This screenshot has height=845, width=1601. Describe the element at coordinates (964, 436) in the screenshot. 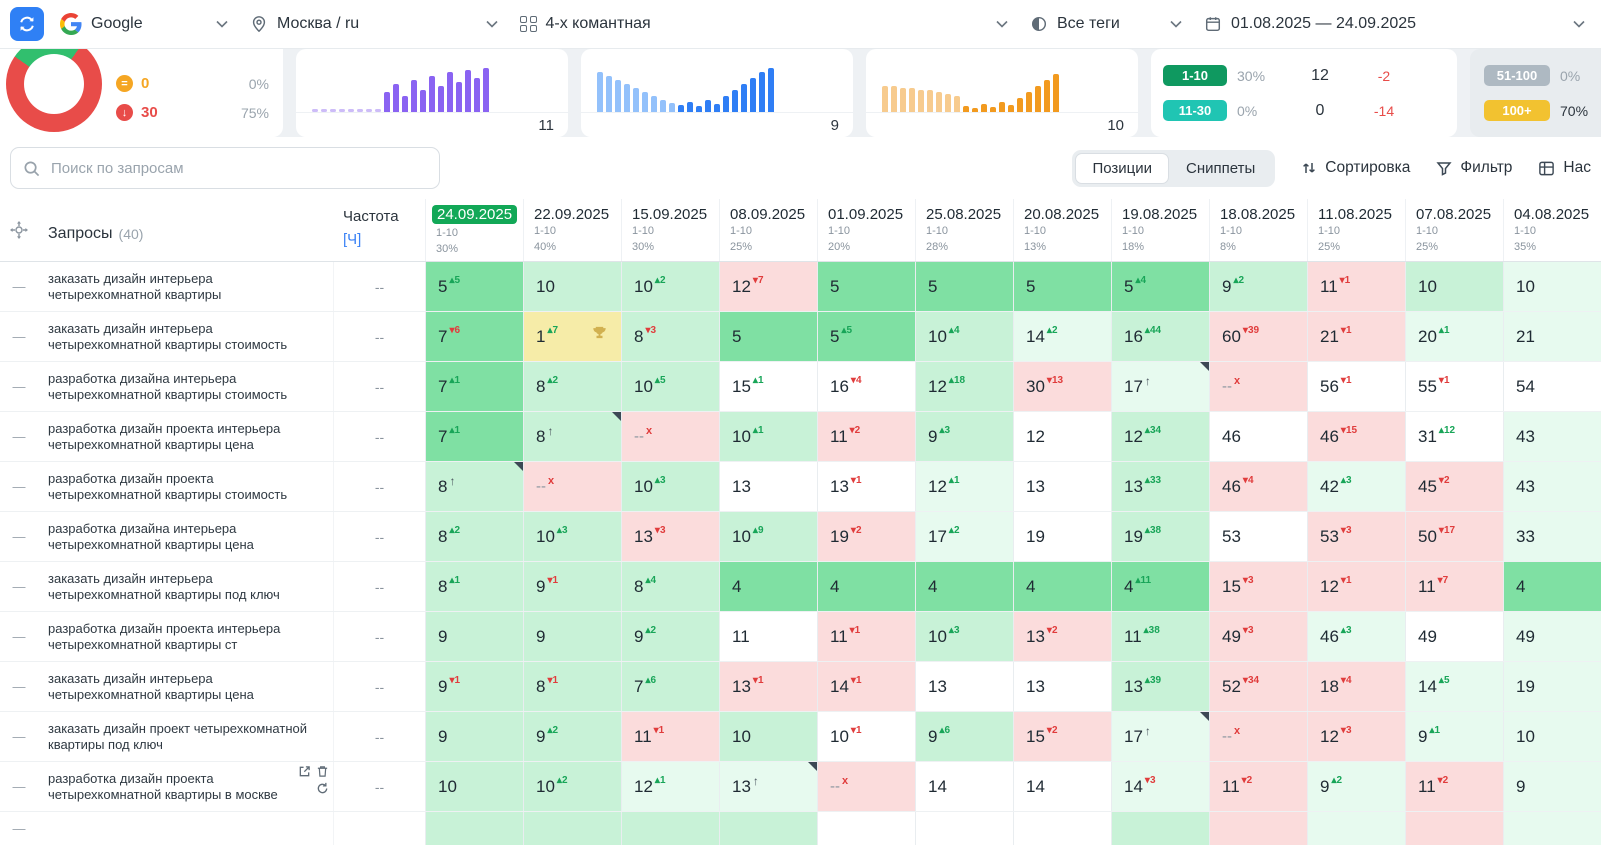

I see `position-cell: 9 ▴3` at that location.